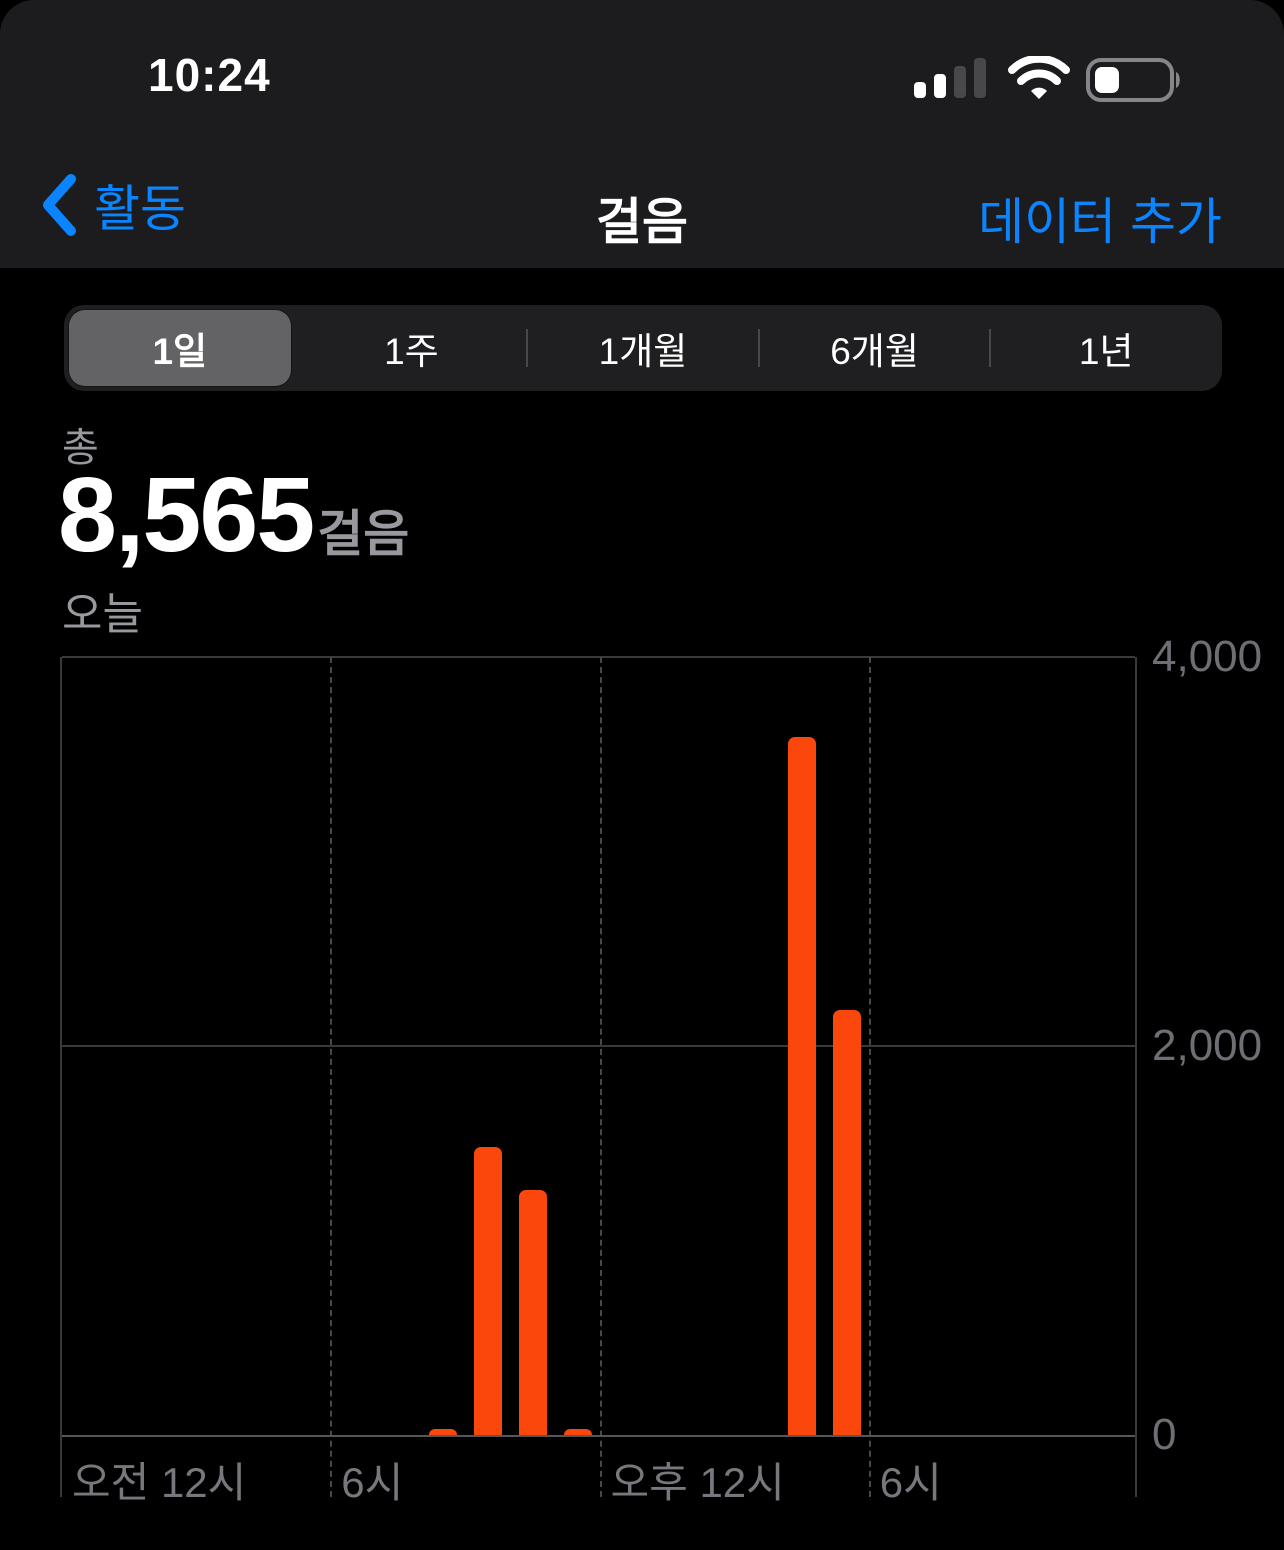 This screenshot has width=1284, height=1550. I want to click on zero-axis-line, so click(598, 1436).